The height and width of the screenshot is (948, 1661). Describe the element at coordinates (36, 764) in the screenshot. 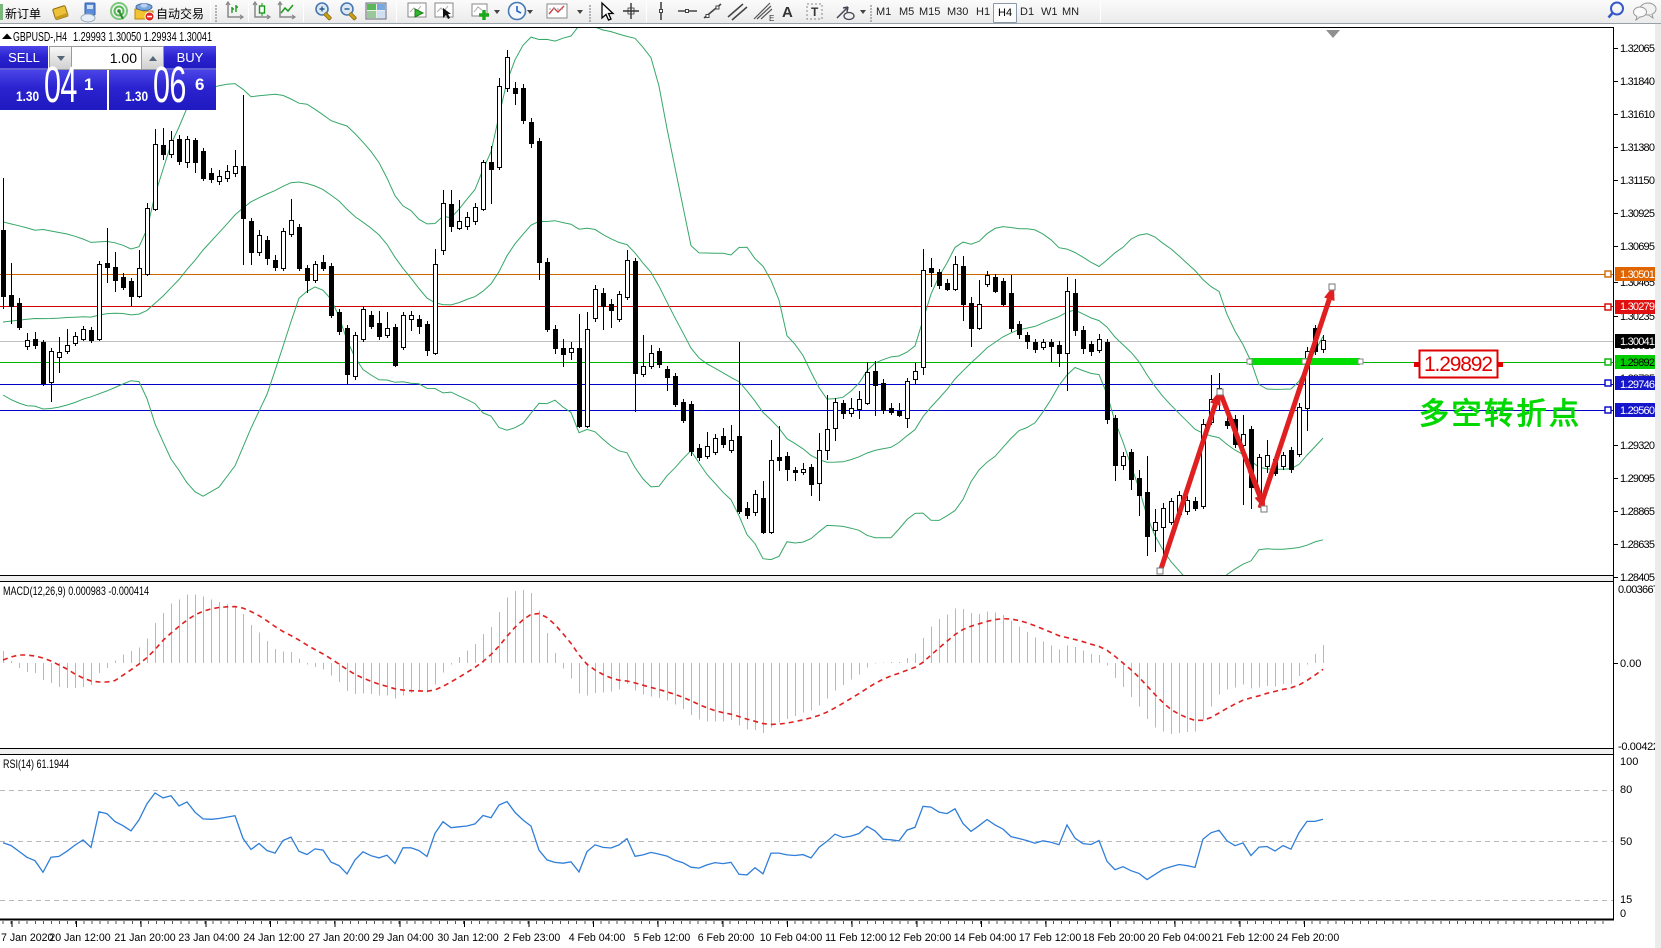

I see `svg-text: RSI(14) 61.1944` at that location.